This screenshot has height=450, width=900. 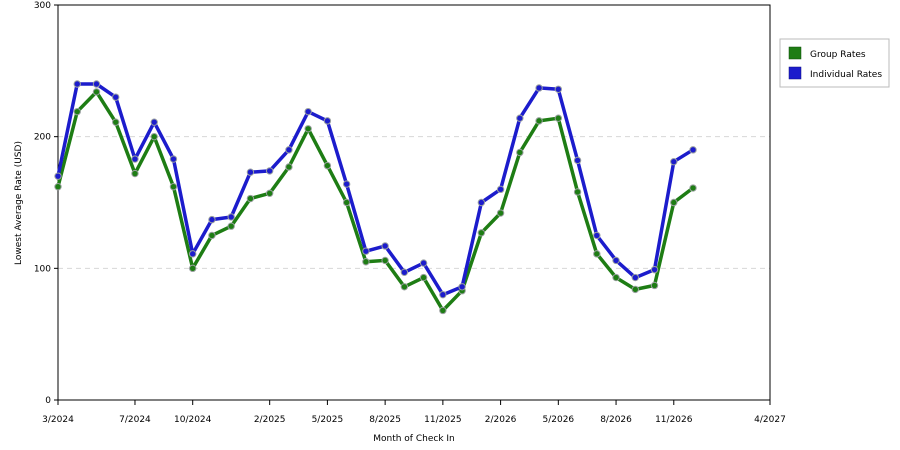 What do you see at coordinates (501, 420) in the screenshot?
I see `x-tick-label-23: 2/2026` at bounding box center [501, 420].